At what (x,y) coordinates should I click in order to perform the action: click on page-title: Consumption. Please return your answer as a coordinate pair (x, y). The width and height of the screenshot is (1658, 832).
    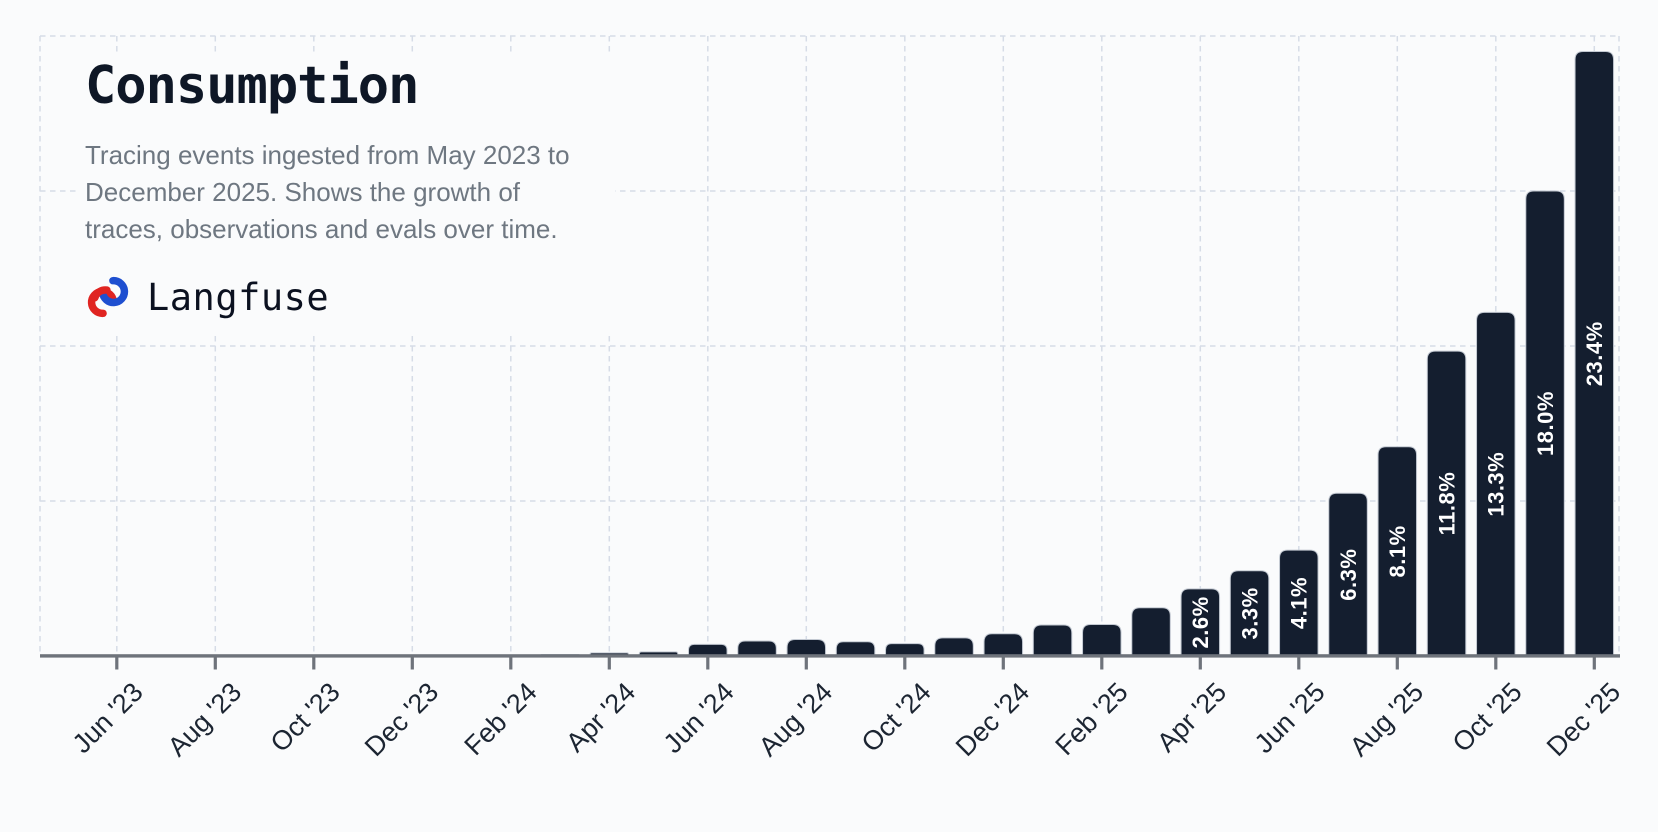
    Looking at the image, I should click on (252, 86).